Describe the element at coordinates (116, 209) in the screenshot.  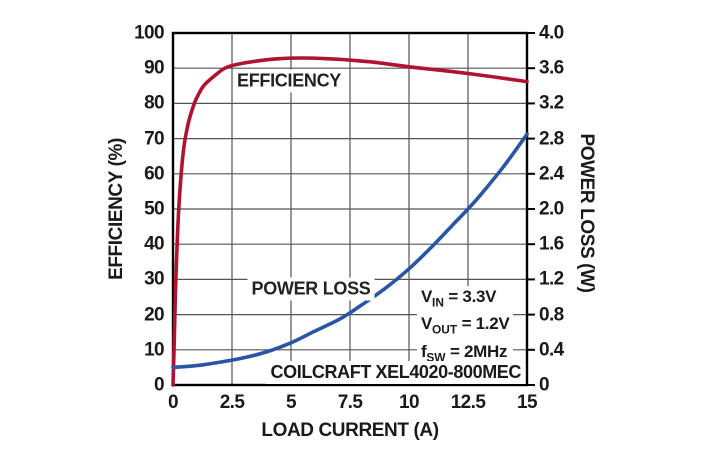
I see `y-left-axis-title-text: EFFICIENCY (%)` at that location.